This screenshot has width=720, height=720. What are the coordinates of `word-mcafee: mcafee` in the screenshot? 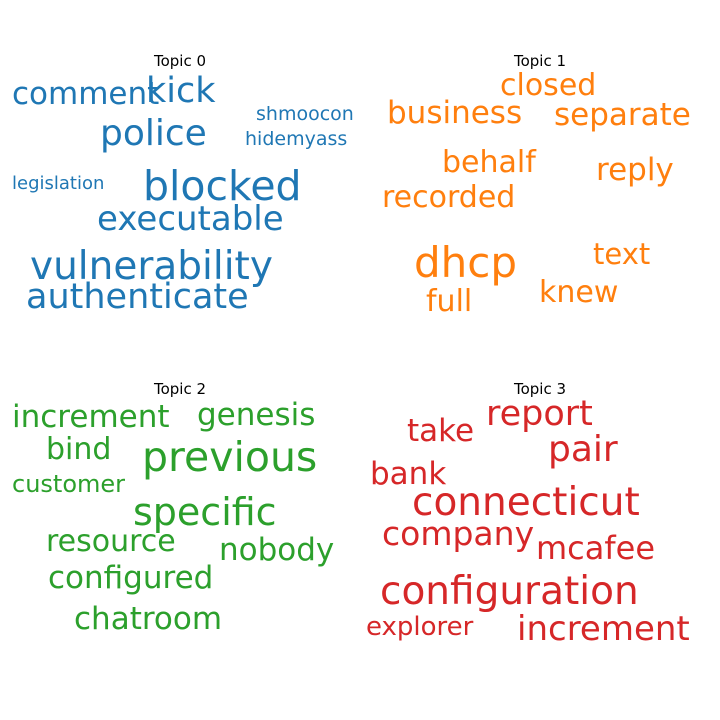 It's located at (596, 548).